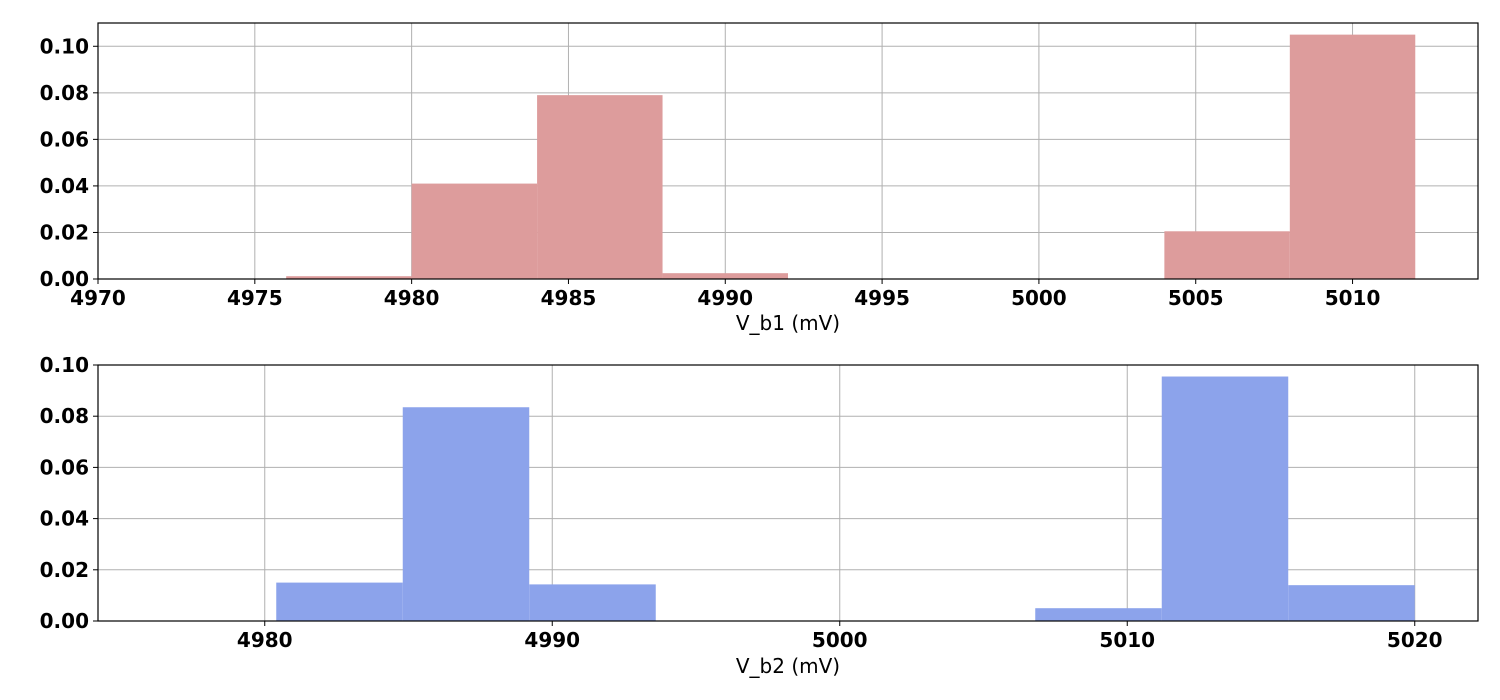 This screenshot has width=1500, height=700. I want to click on x-tick-label: 4975, so click(255, 298).